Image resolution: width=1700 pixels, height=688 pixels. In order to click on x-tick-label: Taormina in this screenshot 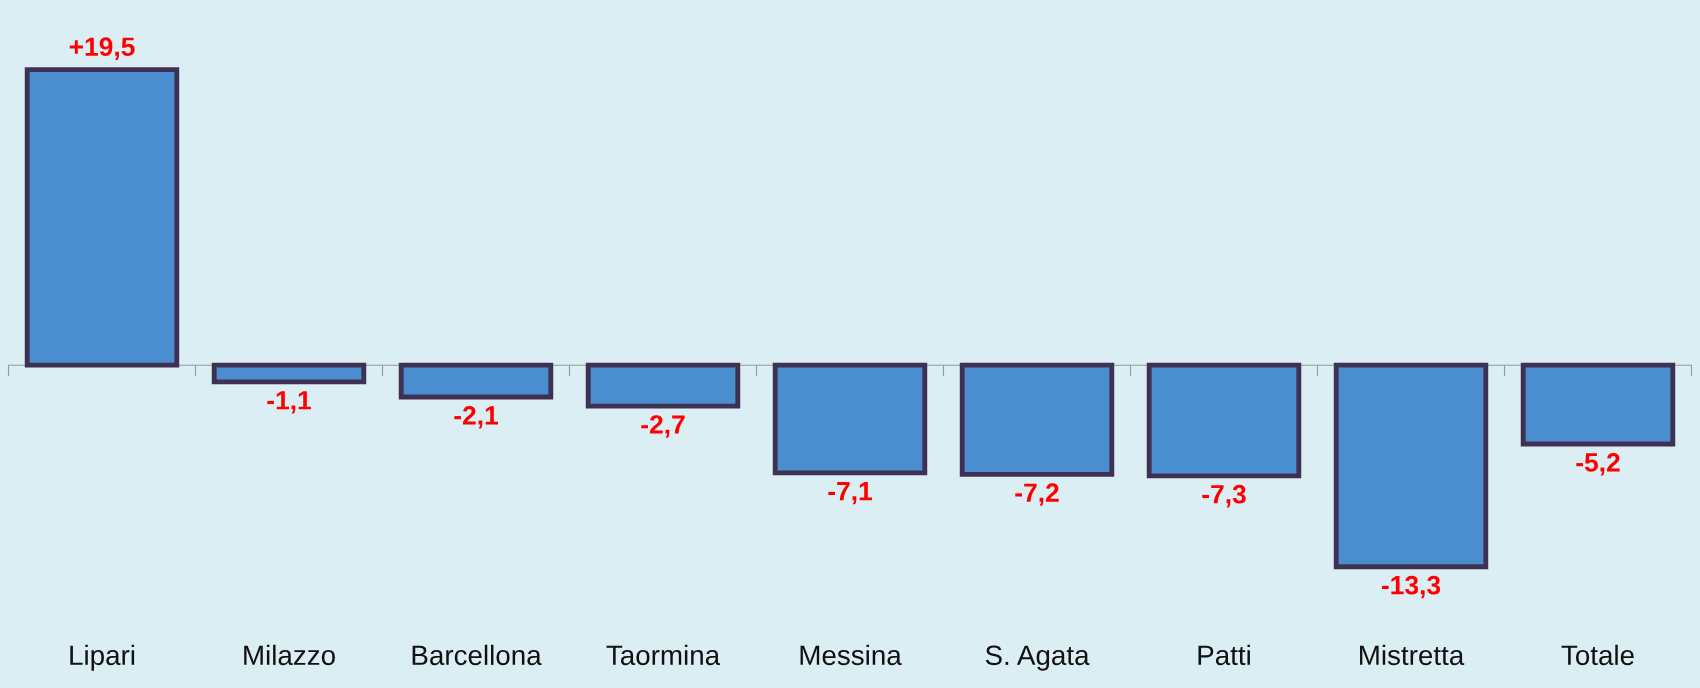, I will do `click(663, 655)`.